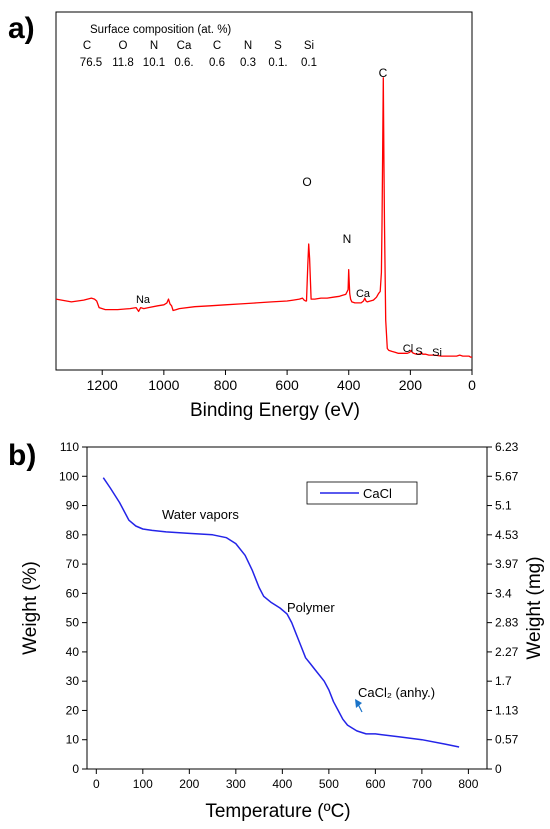 This screenshot has width=550, height=829. I want to click on annotation-water-vapors: Water vapors, so click(200, 514).